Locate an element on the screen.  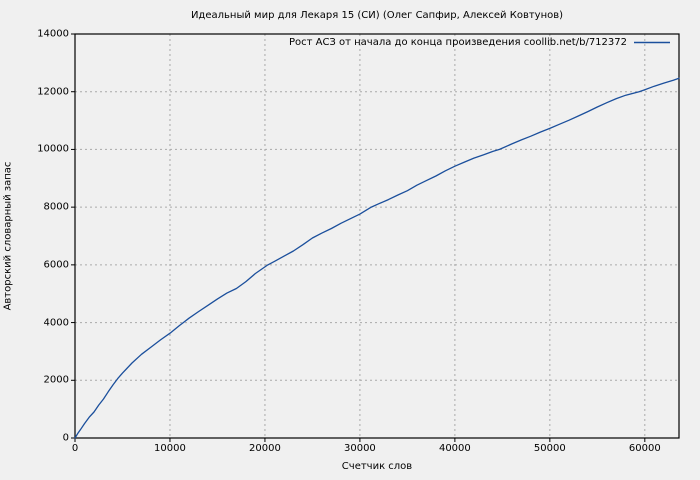
y-tick-label: 10000 is located at coordinates (53, 149).